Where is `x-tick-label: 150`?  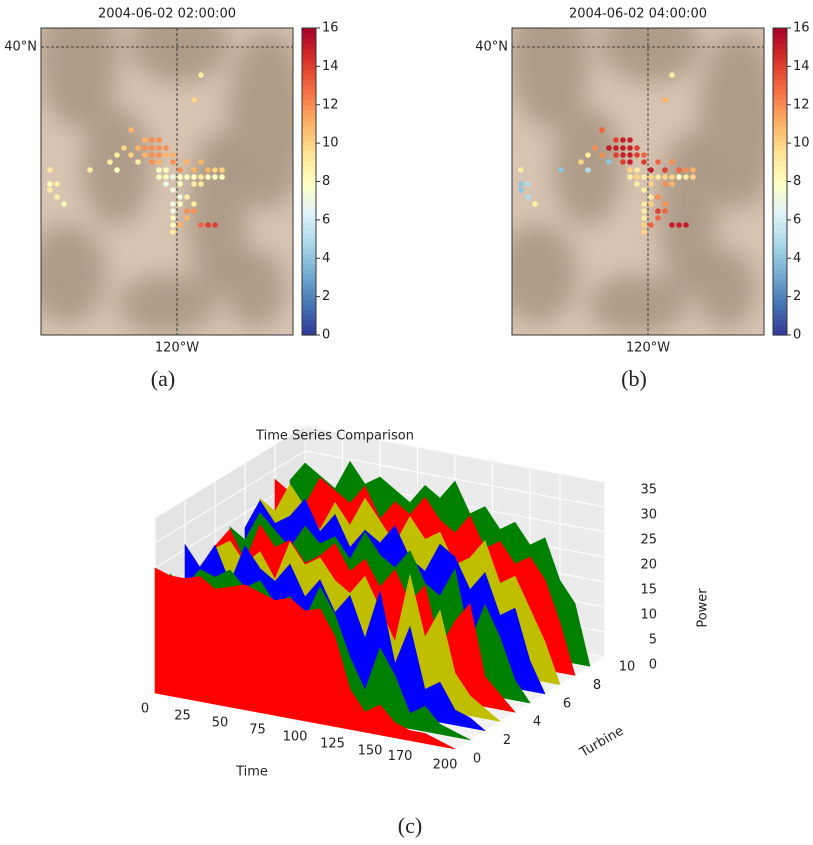 x-tick-label: 150 is located at coordinates (370, 751).